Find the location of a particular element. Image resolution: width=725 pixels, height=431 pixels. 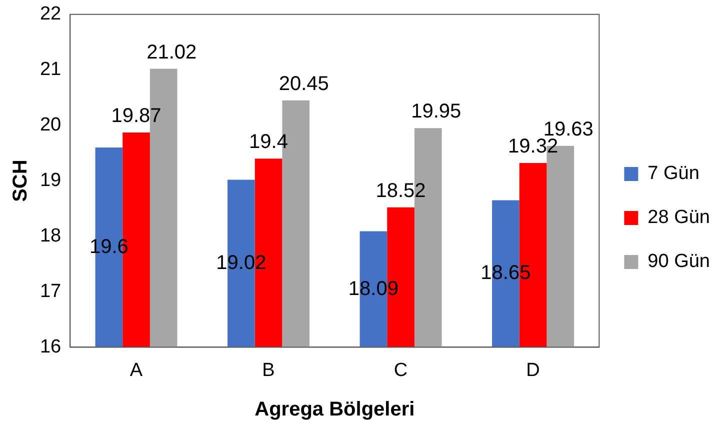

data-label: 20.45 is located at coordinates (303, 83).